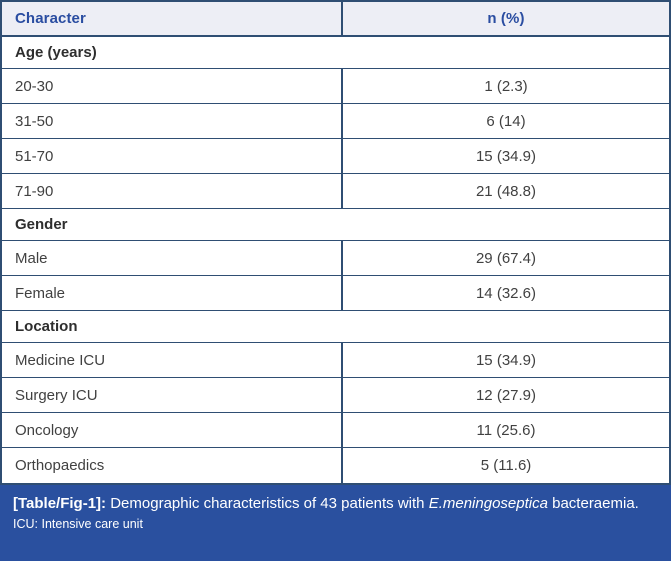 The width and height of the screenshot is (671, 567). I want to click on table-row: Male 29 (67.4), so click(335, 258).